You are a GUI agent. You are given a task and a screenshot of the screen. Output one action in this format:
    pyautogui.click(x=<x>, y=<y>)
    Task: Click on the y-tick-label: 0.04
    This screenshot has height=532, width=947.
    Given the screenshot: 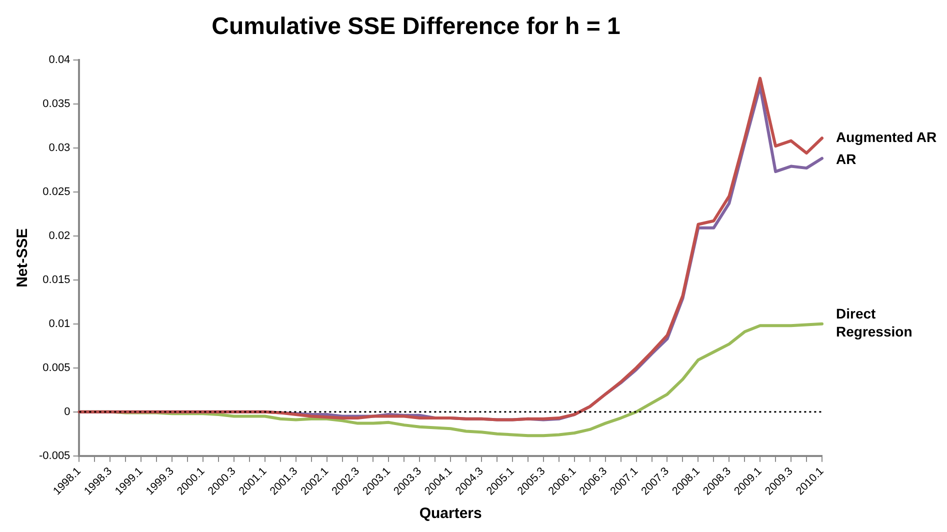 What is the action you would take?
    pyautogui.click(x=59, y=60)
    